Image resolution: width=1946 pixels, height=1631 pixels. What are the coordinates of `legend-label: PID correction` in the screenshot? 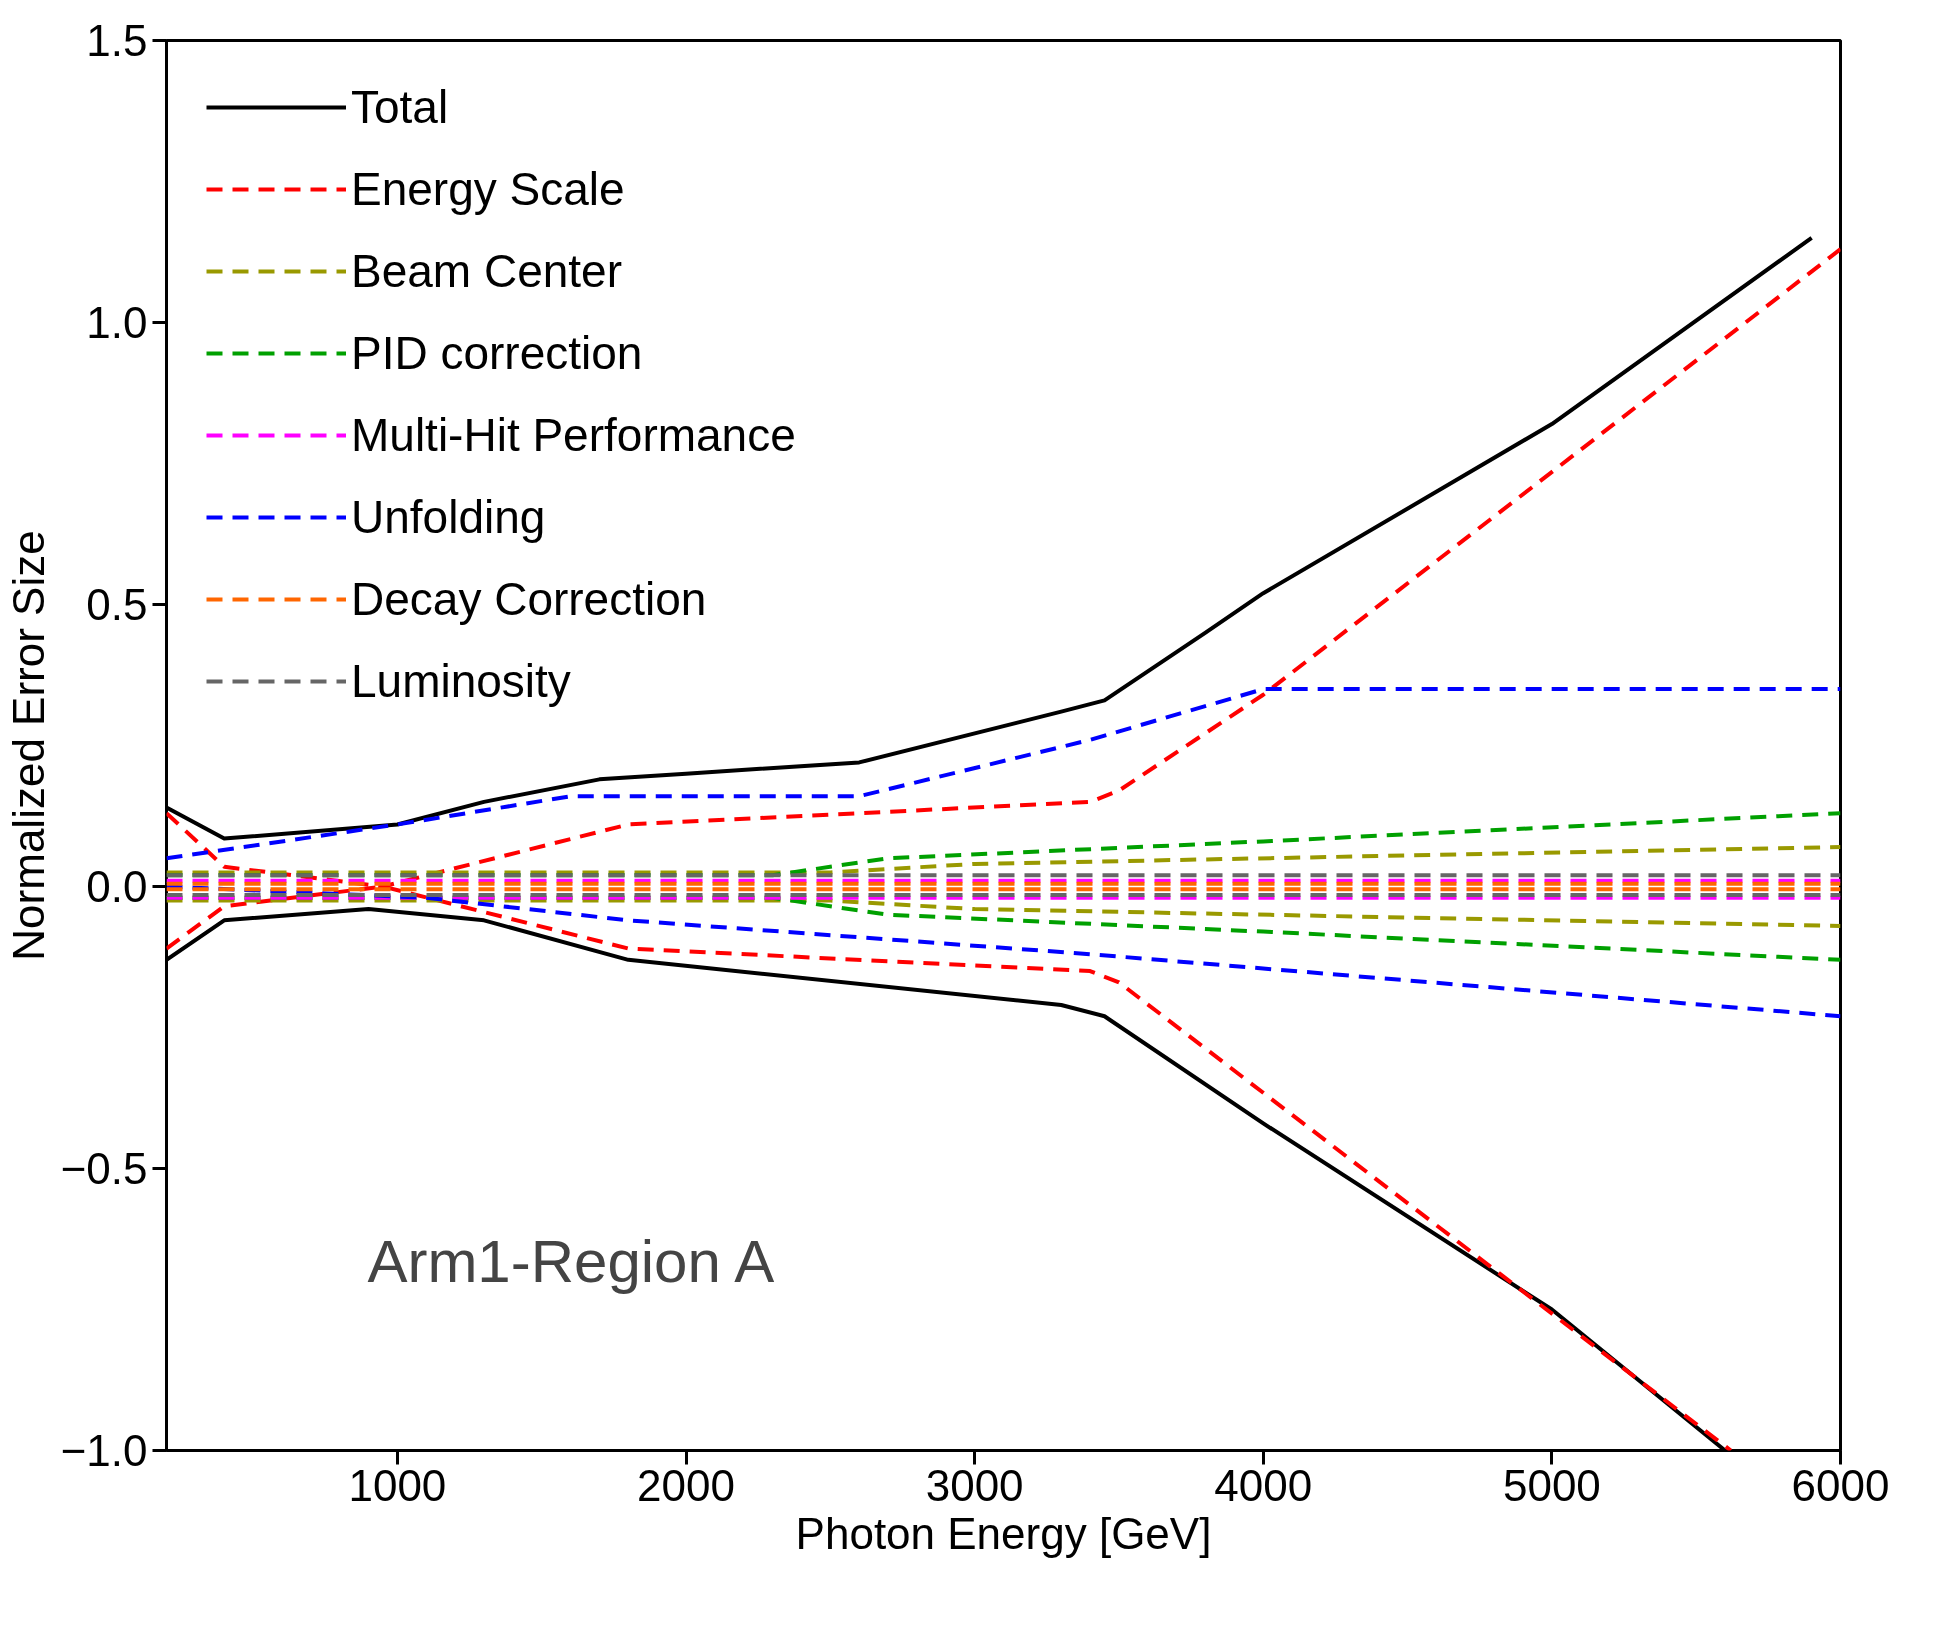 It's located at (497, 353).